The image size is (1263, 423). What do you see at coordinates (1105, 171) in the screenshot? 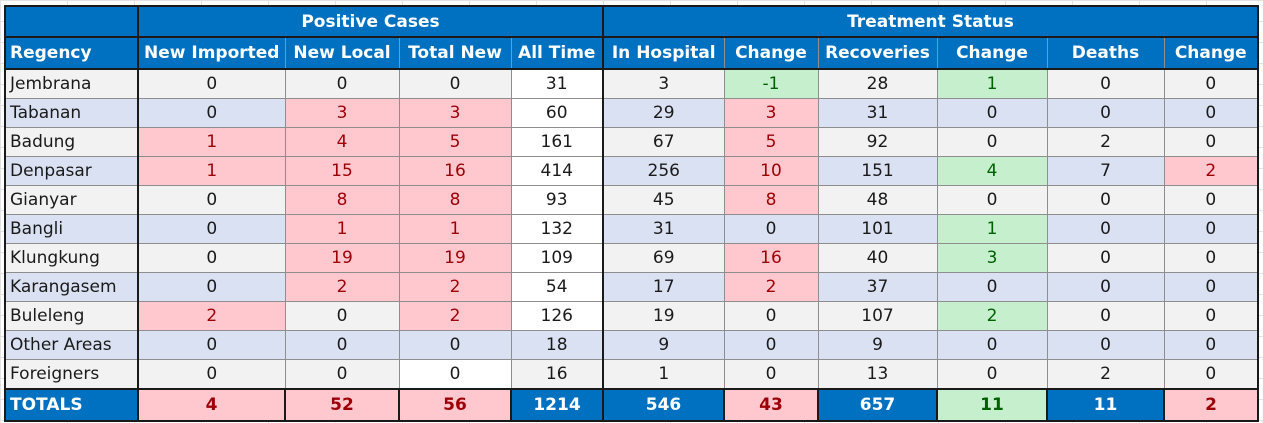
I see `deaths-cell: 7` at bounding box center [1105, 171].